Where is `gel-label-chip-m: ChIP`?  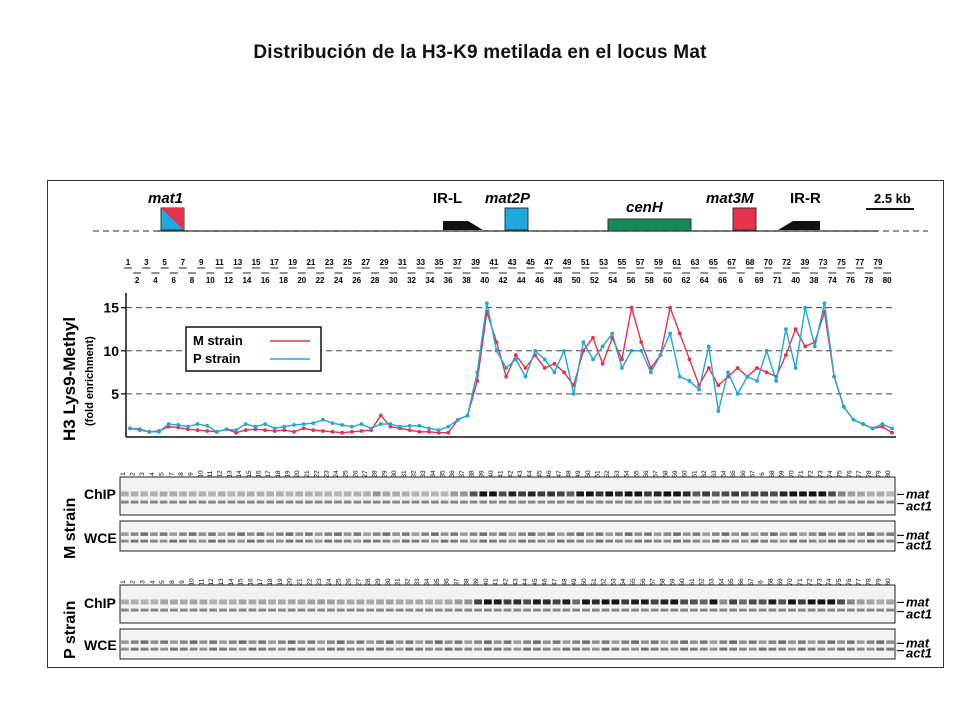
gel-label-chip-m: ChIP is located at coordinates (100, 494).